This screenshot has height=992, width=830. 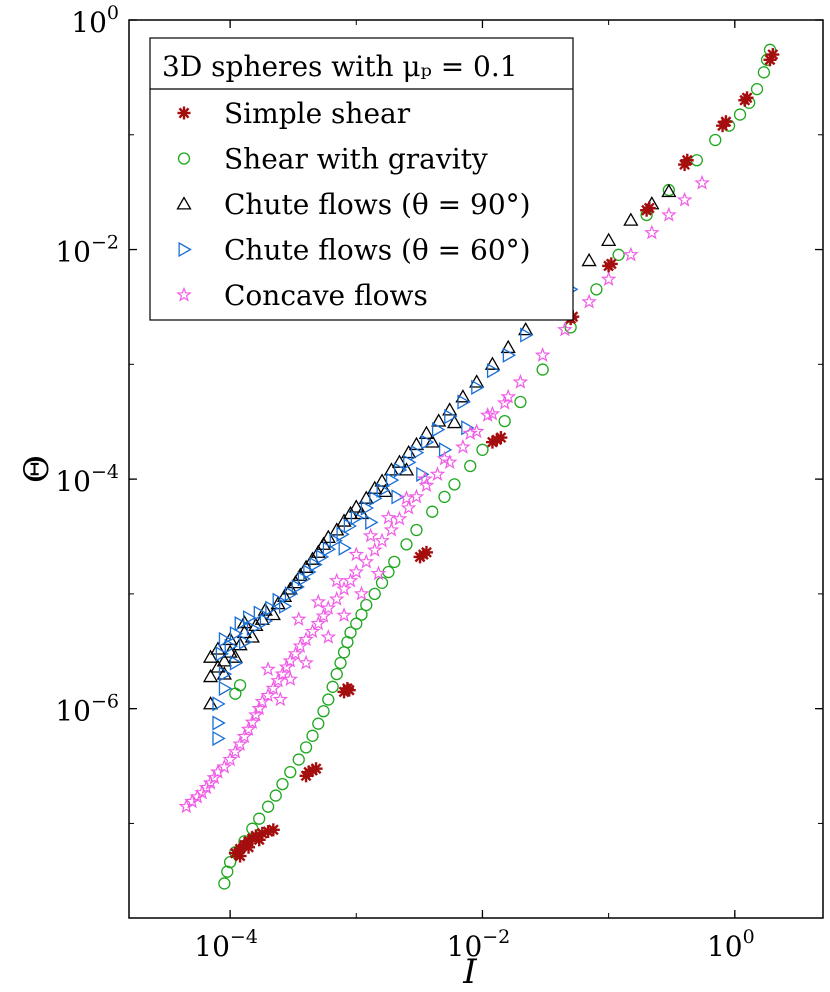 I want to click on legend-box, so click(x=361, y=179).